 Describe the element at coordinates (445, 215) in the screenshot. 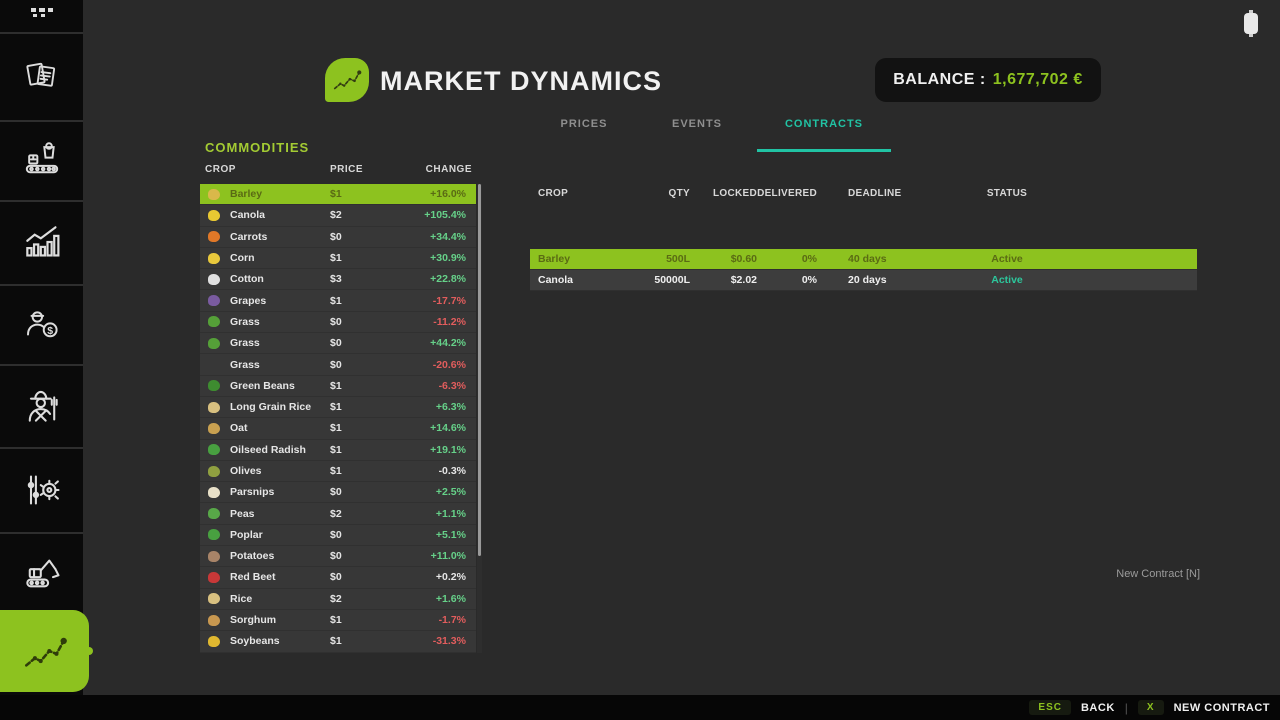

I see `commodity-change: +105.4%` at that location.